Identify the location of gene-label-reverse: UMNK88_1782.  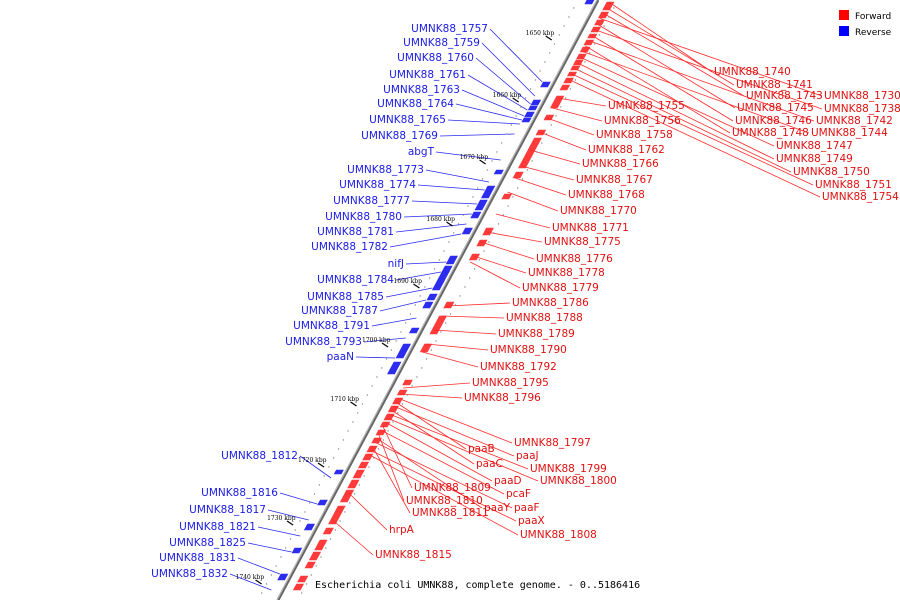
(349, 247).